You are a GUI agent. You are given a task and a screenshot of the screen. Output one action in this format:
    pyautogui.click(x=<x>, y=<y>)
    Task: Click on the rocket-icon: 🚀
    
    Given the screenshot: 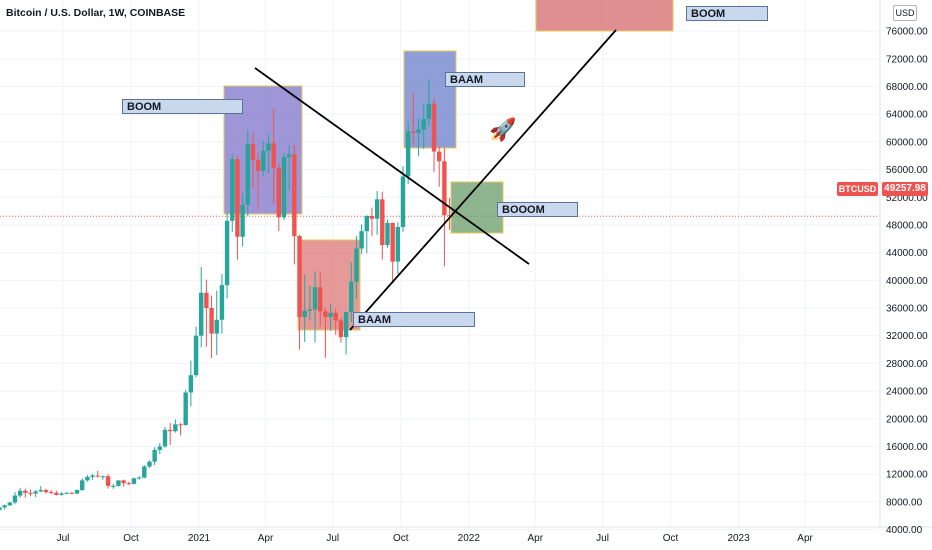 What is the action you would take?
    pyautogui.click(x=503, y=129)
    